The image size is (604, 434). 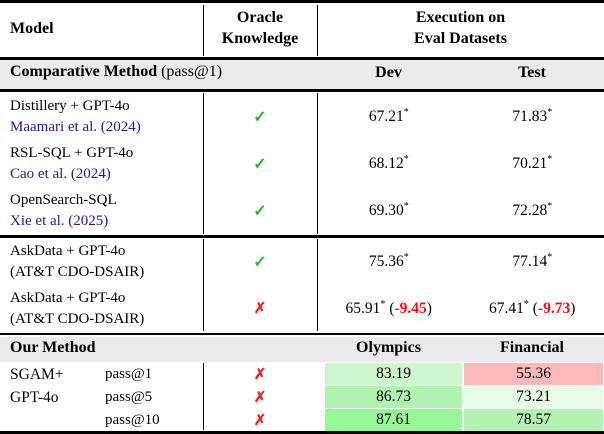 I want to click on comparative-rule, so click(x=302, y=90).